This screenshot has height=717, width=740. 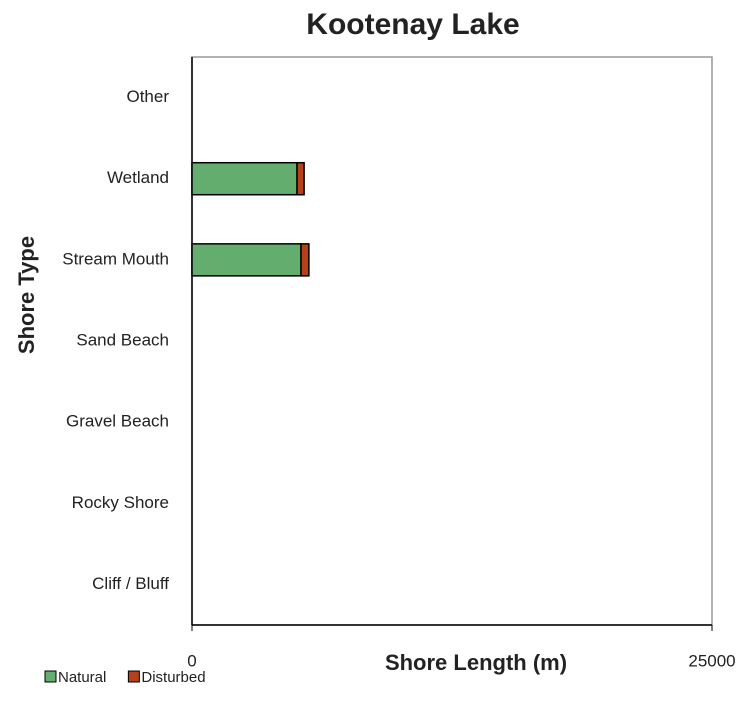 I want to click on y-tick-label: Wetland, so click(x=138, y=177).